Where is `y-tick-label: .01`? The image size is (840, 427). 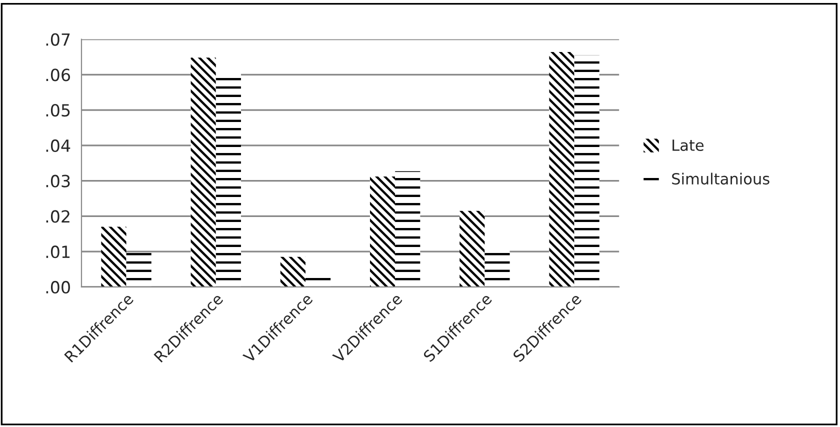 y-tick-label: .01 is located at coordinates (58, 252).